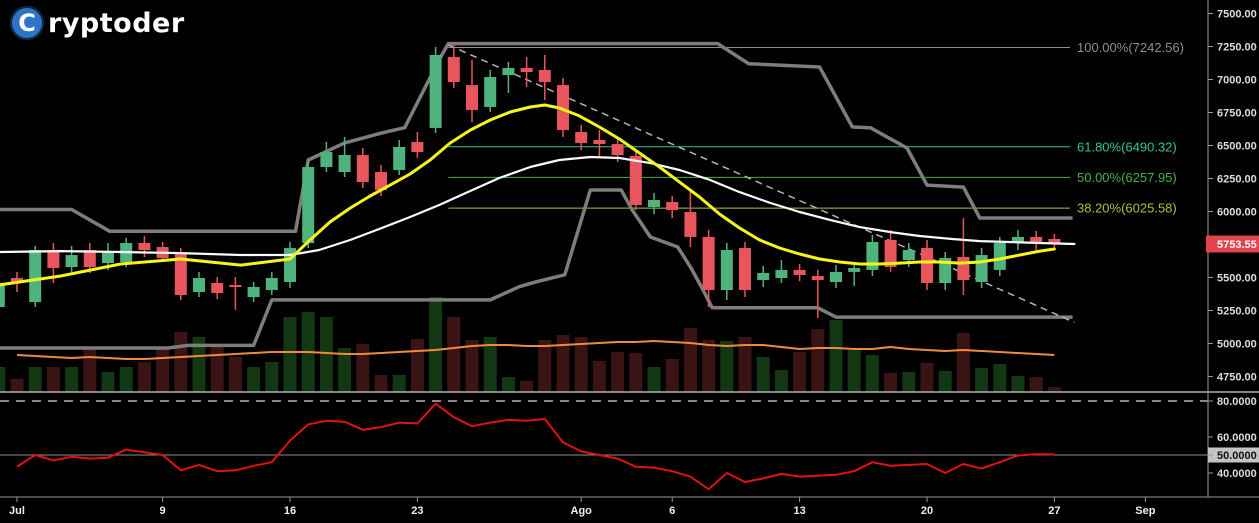 The image size is (1259, 523). Describe the element at coordinates (1145, 511) in the screenshot. I see `time-axis-label: Sep` at that location.